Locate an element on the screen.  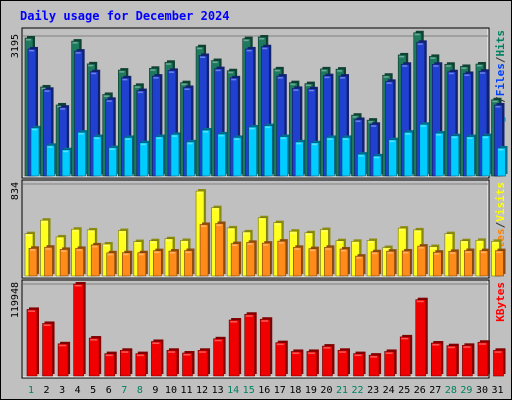
legend-item: Hits is located at coordinates (500, 43).